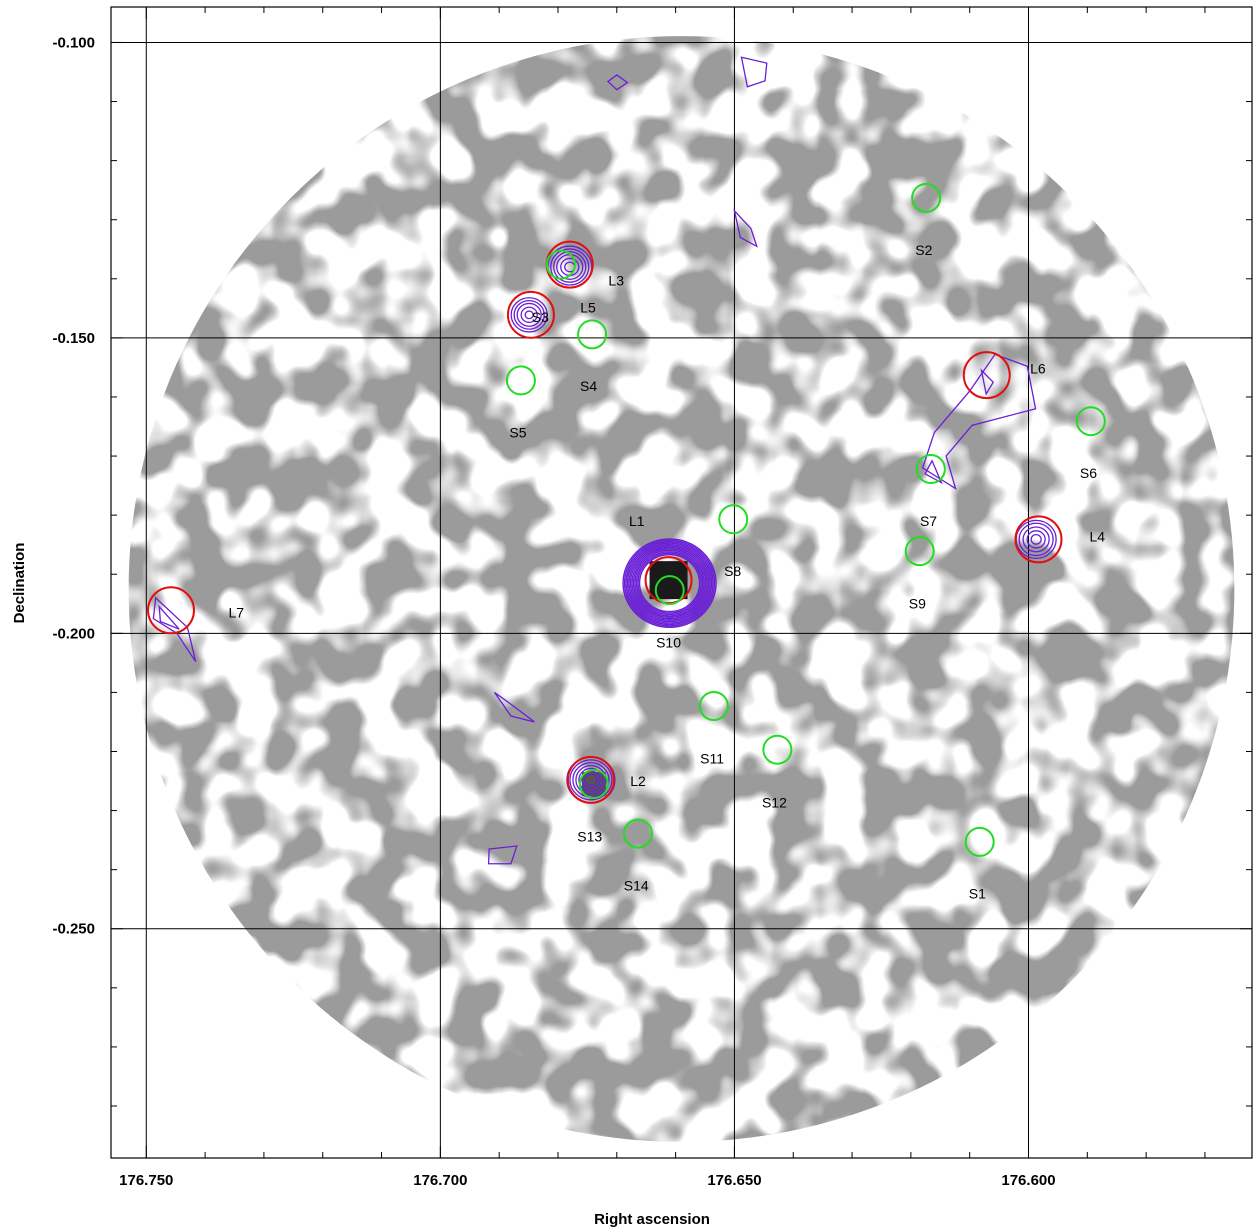  I want to click on x-tick-label: 176.700, so click(440, 1180).